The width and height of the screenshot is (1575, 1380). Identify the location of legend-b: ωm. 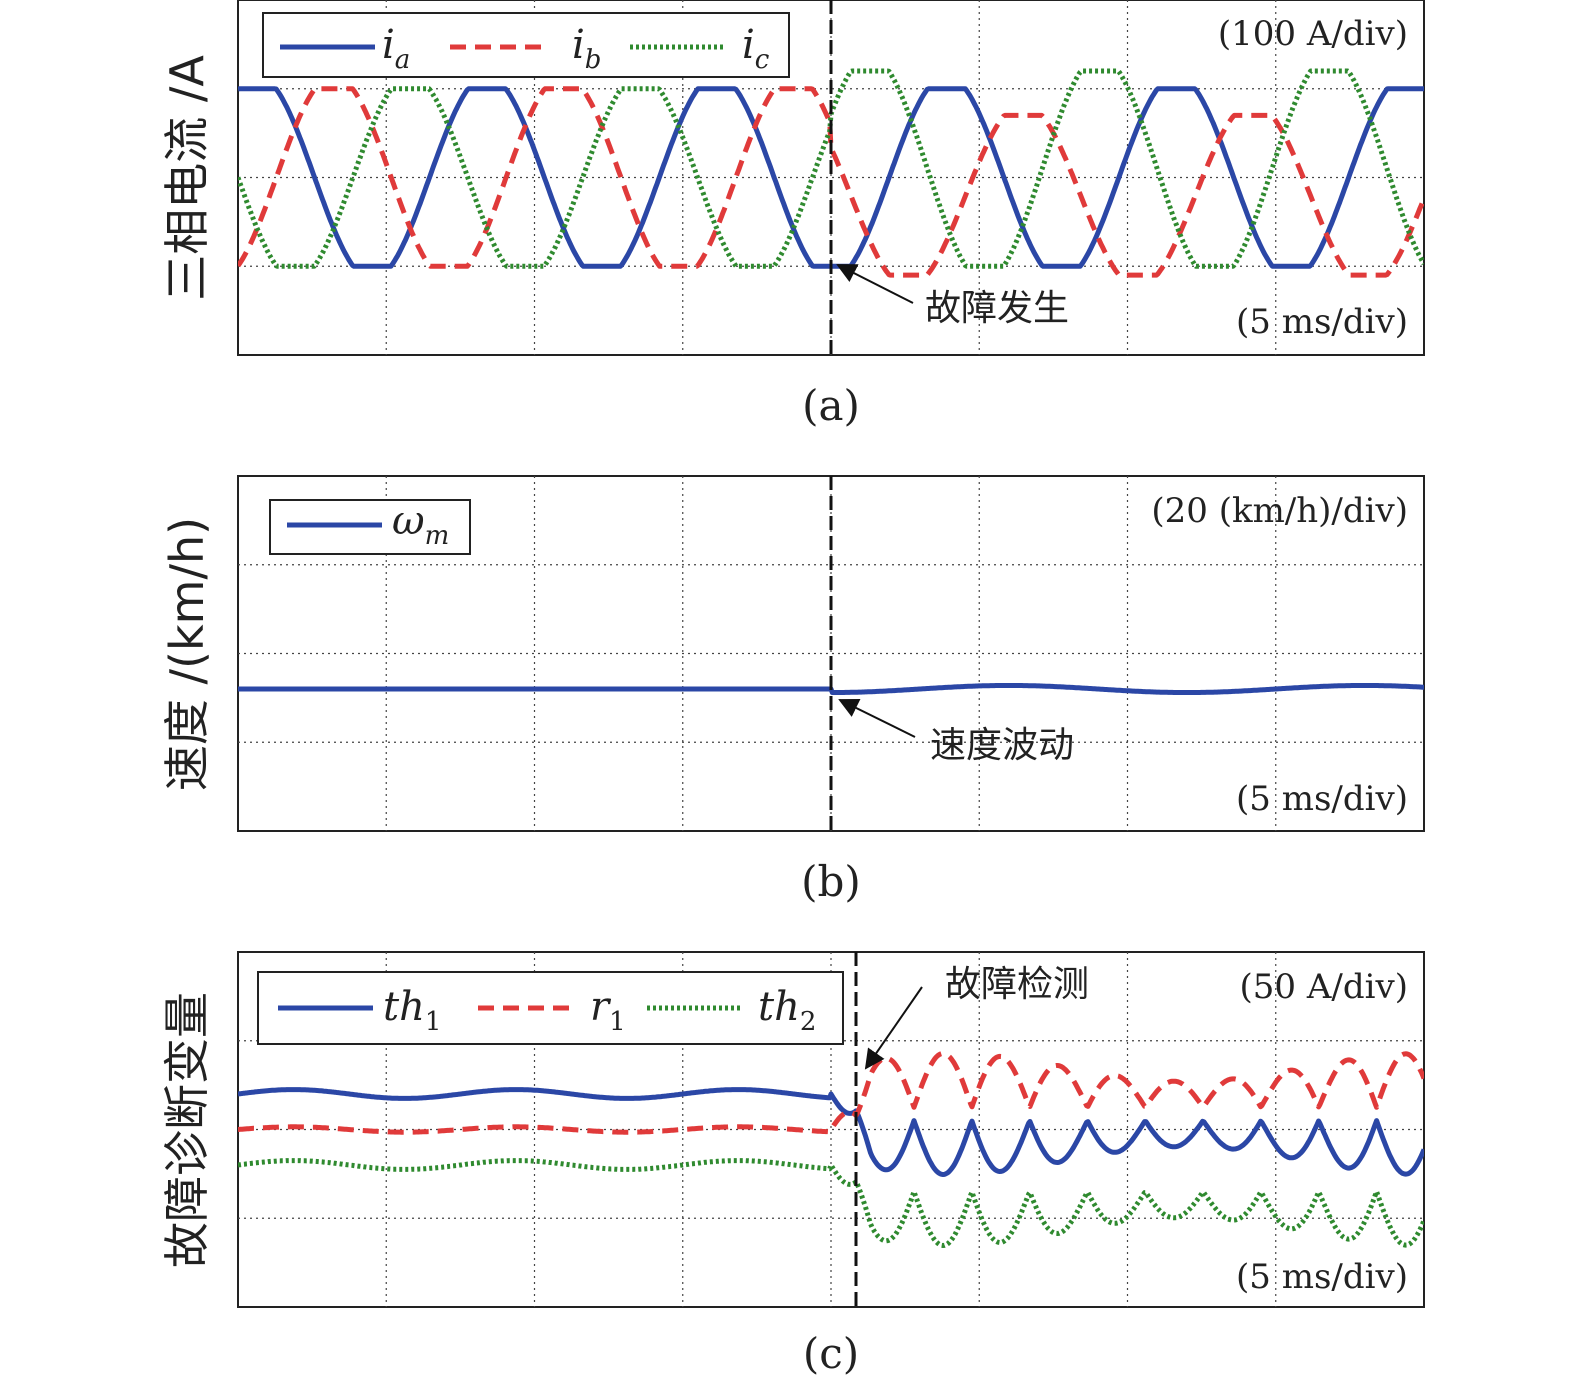
(370, 526).